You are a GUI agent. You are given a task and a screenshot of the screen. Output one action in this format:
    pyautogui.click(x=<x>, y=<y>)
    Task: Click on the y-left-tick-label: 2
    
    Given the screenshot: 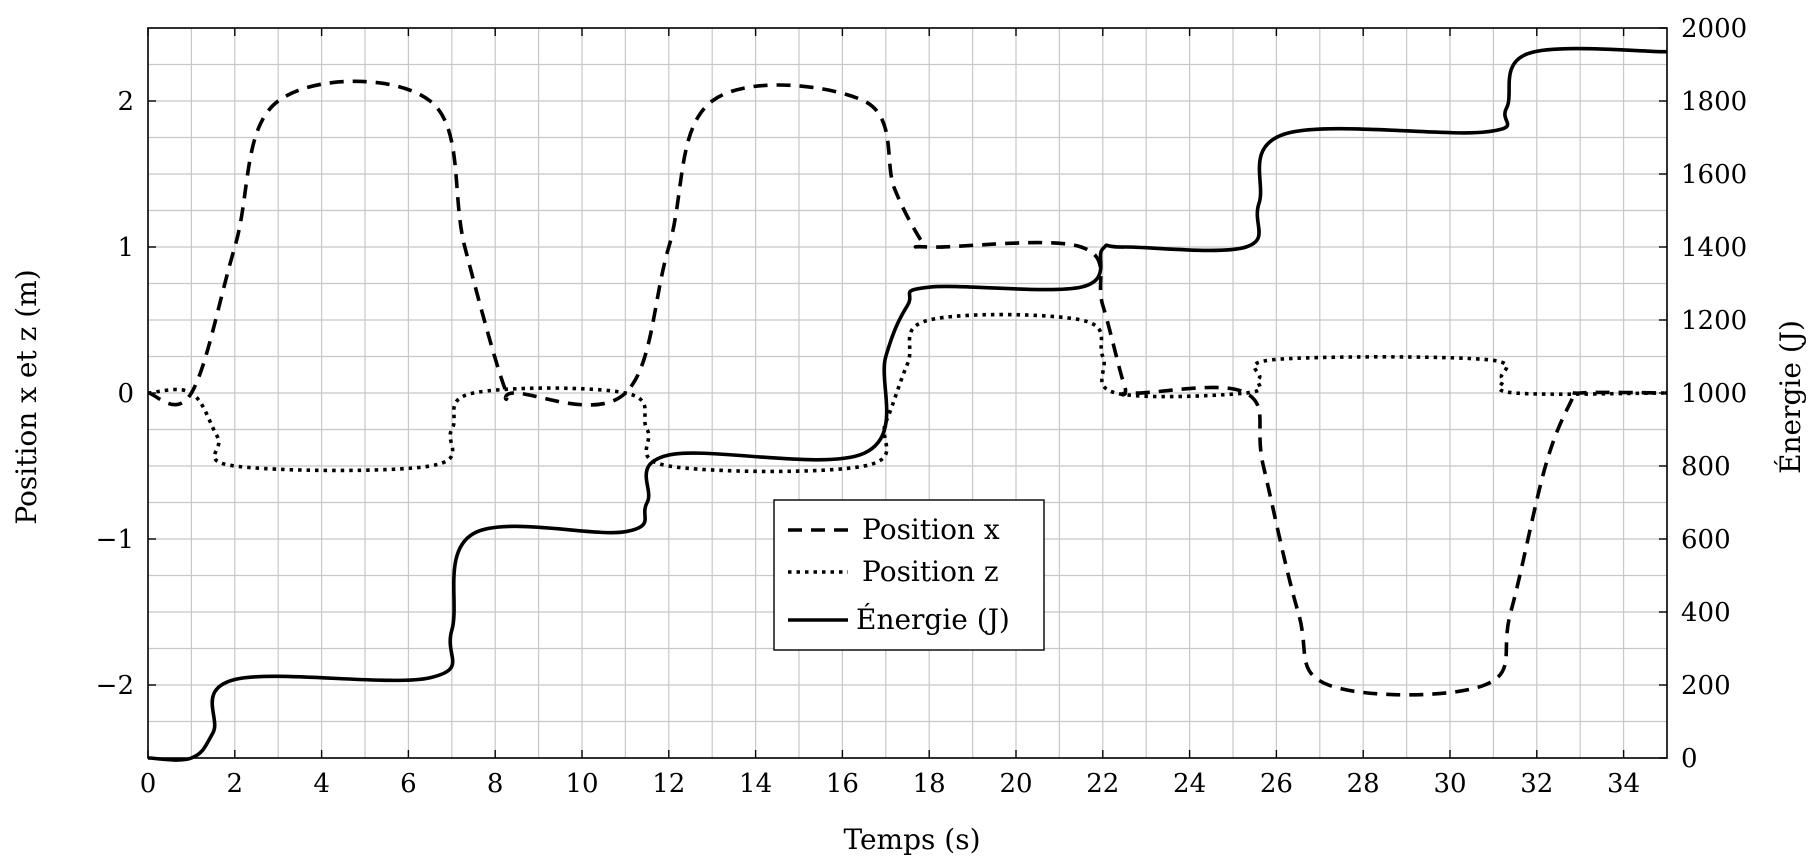 What is the action you would take?
    pyautogui.click(x=125, y=102)
    